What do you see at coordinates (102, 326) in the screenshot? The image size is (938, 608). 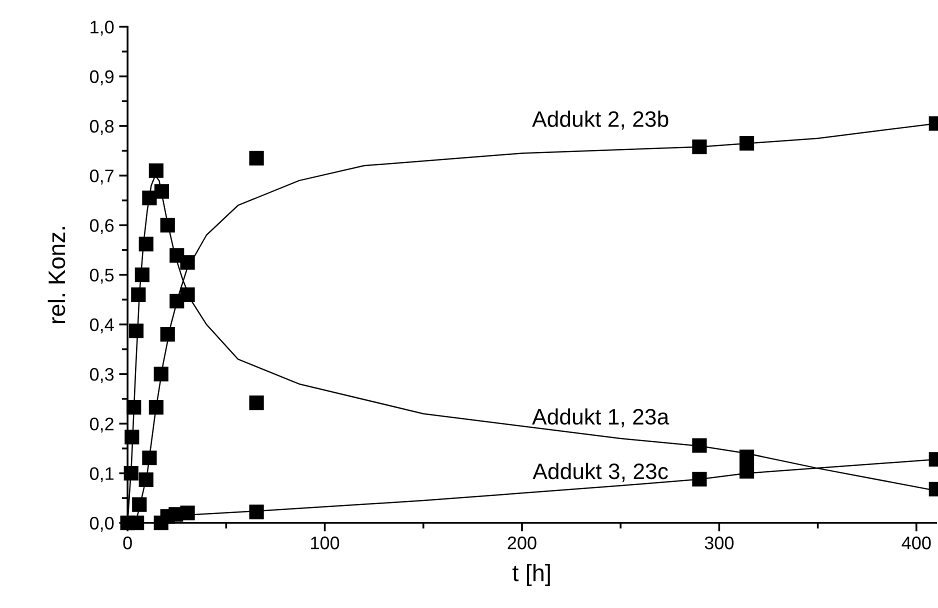 I see `y-tick-label: 0,4` at bounding box center [102, 326].